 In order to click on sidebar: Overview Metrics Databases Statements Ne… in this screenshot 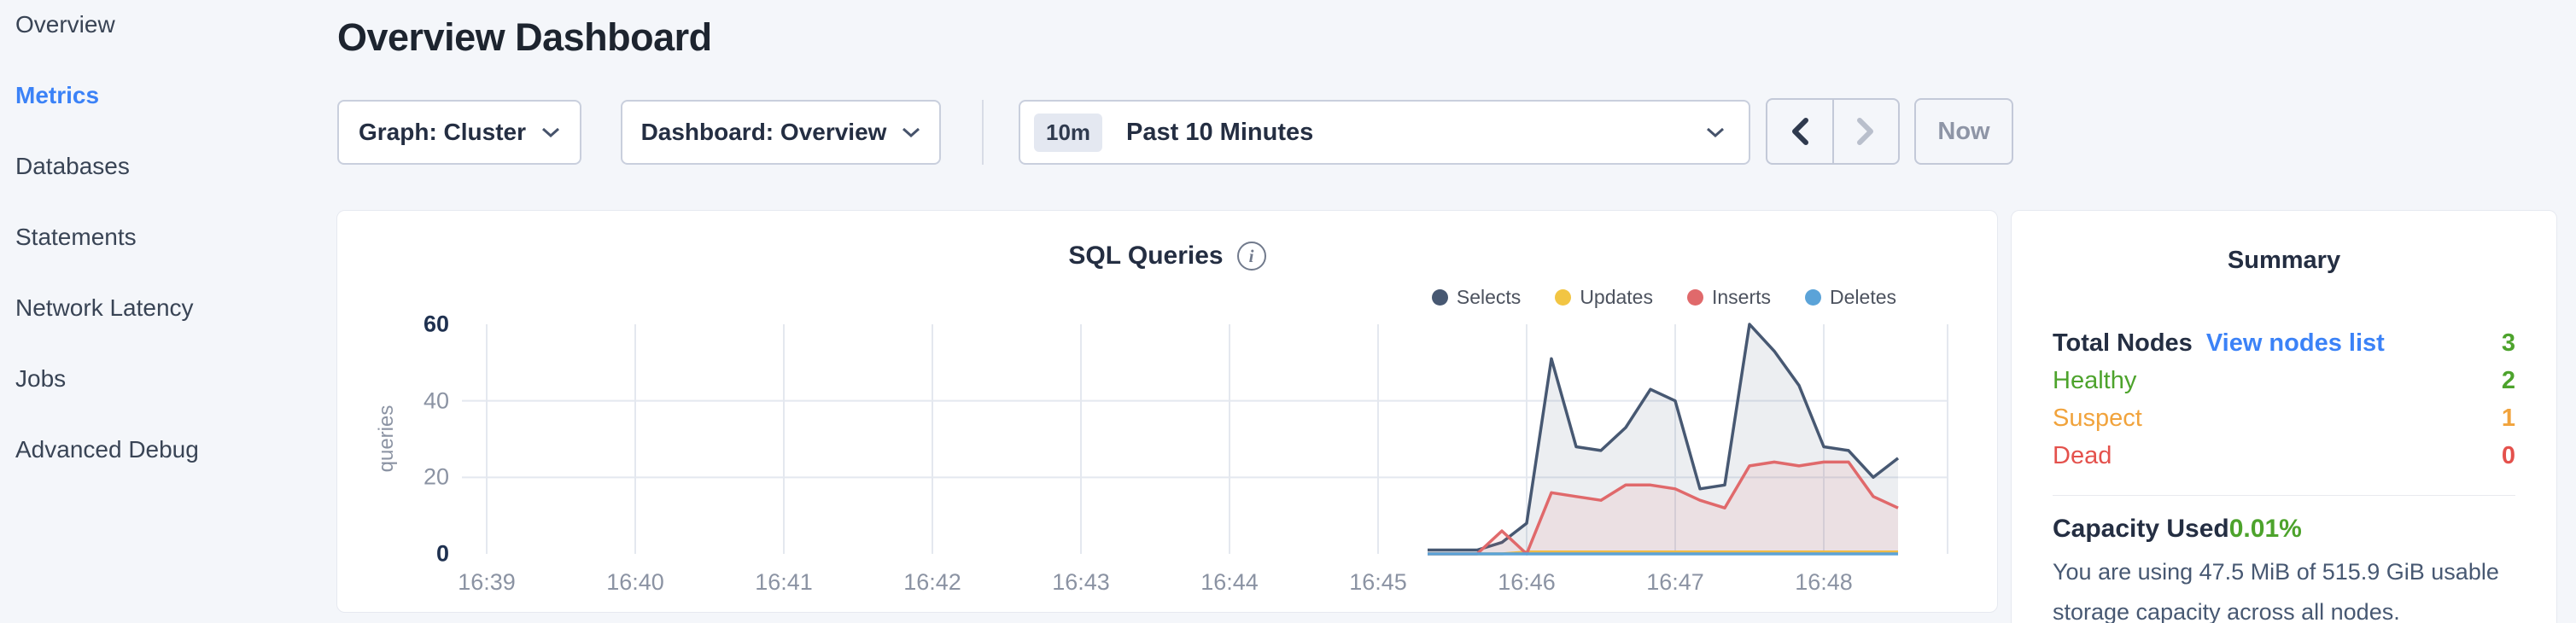, I will do `click(166, 311)`.